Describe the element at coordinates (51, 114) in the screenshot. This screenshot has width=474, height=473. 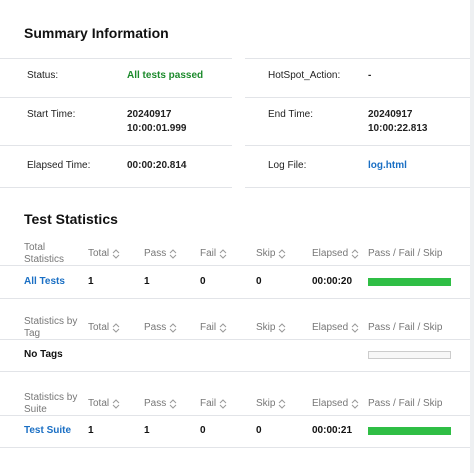
I see `field-label: Start Time:` at that location.